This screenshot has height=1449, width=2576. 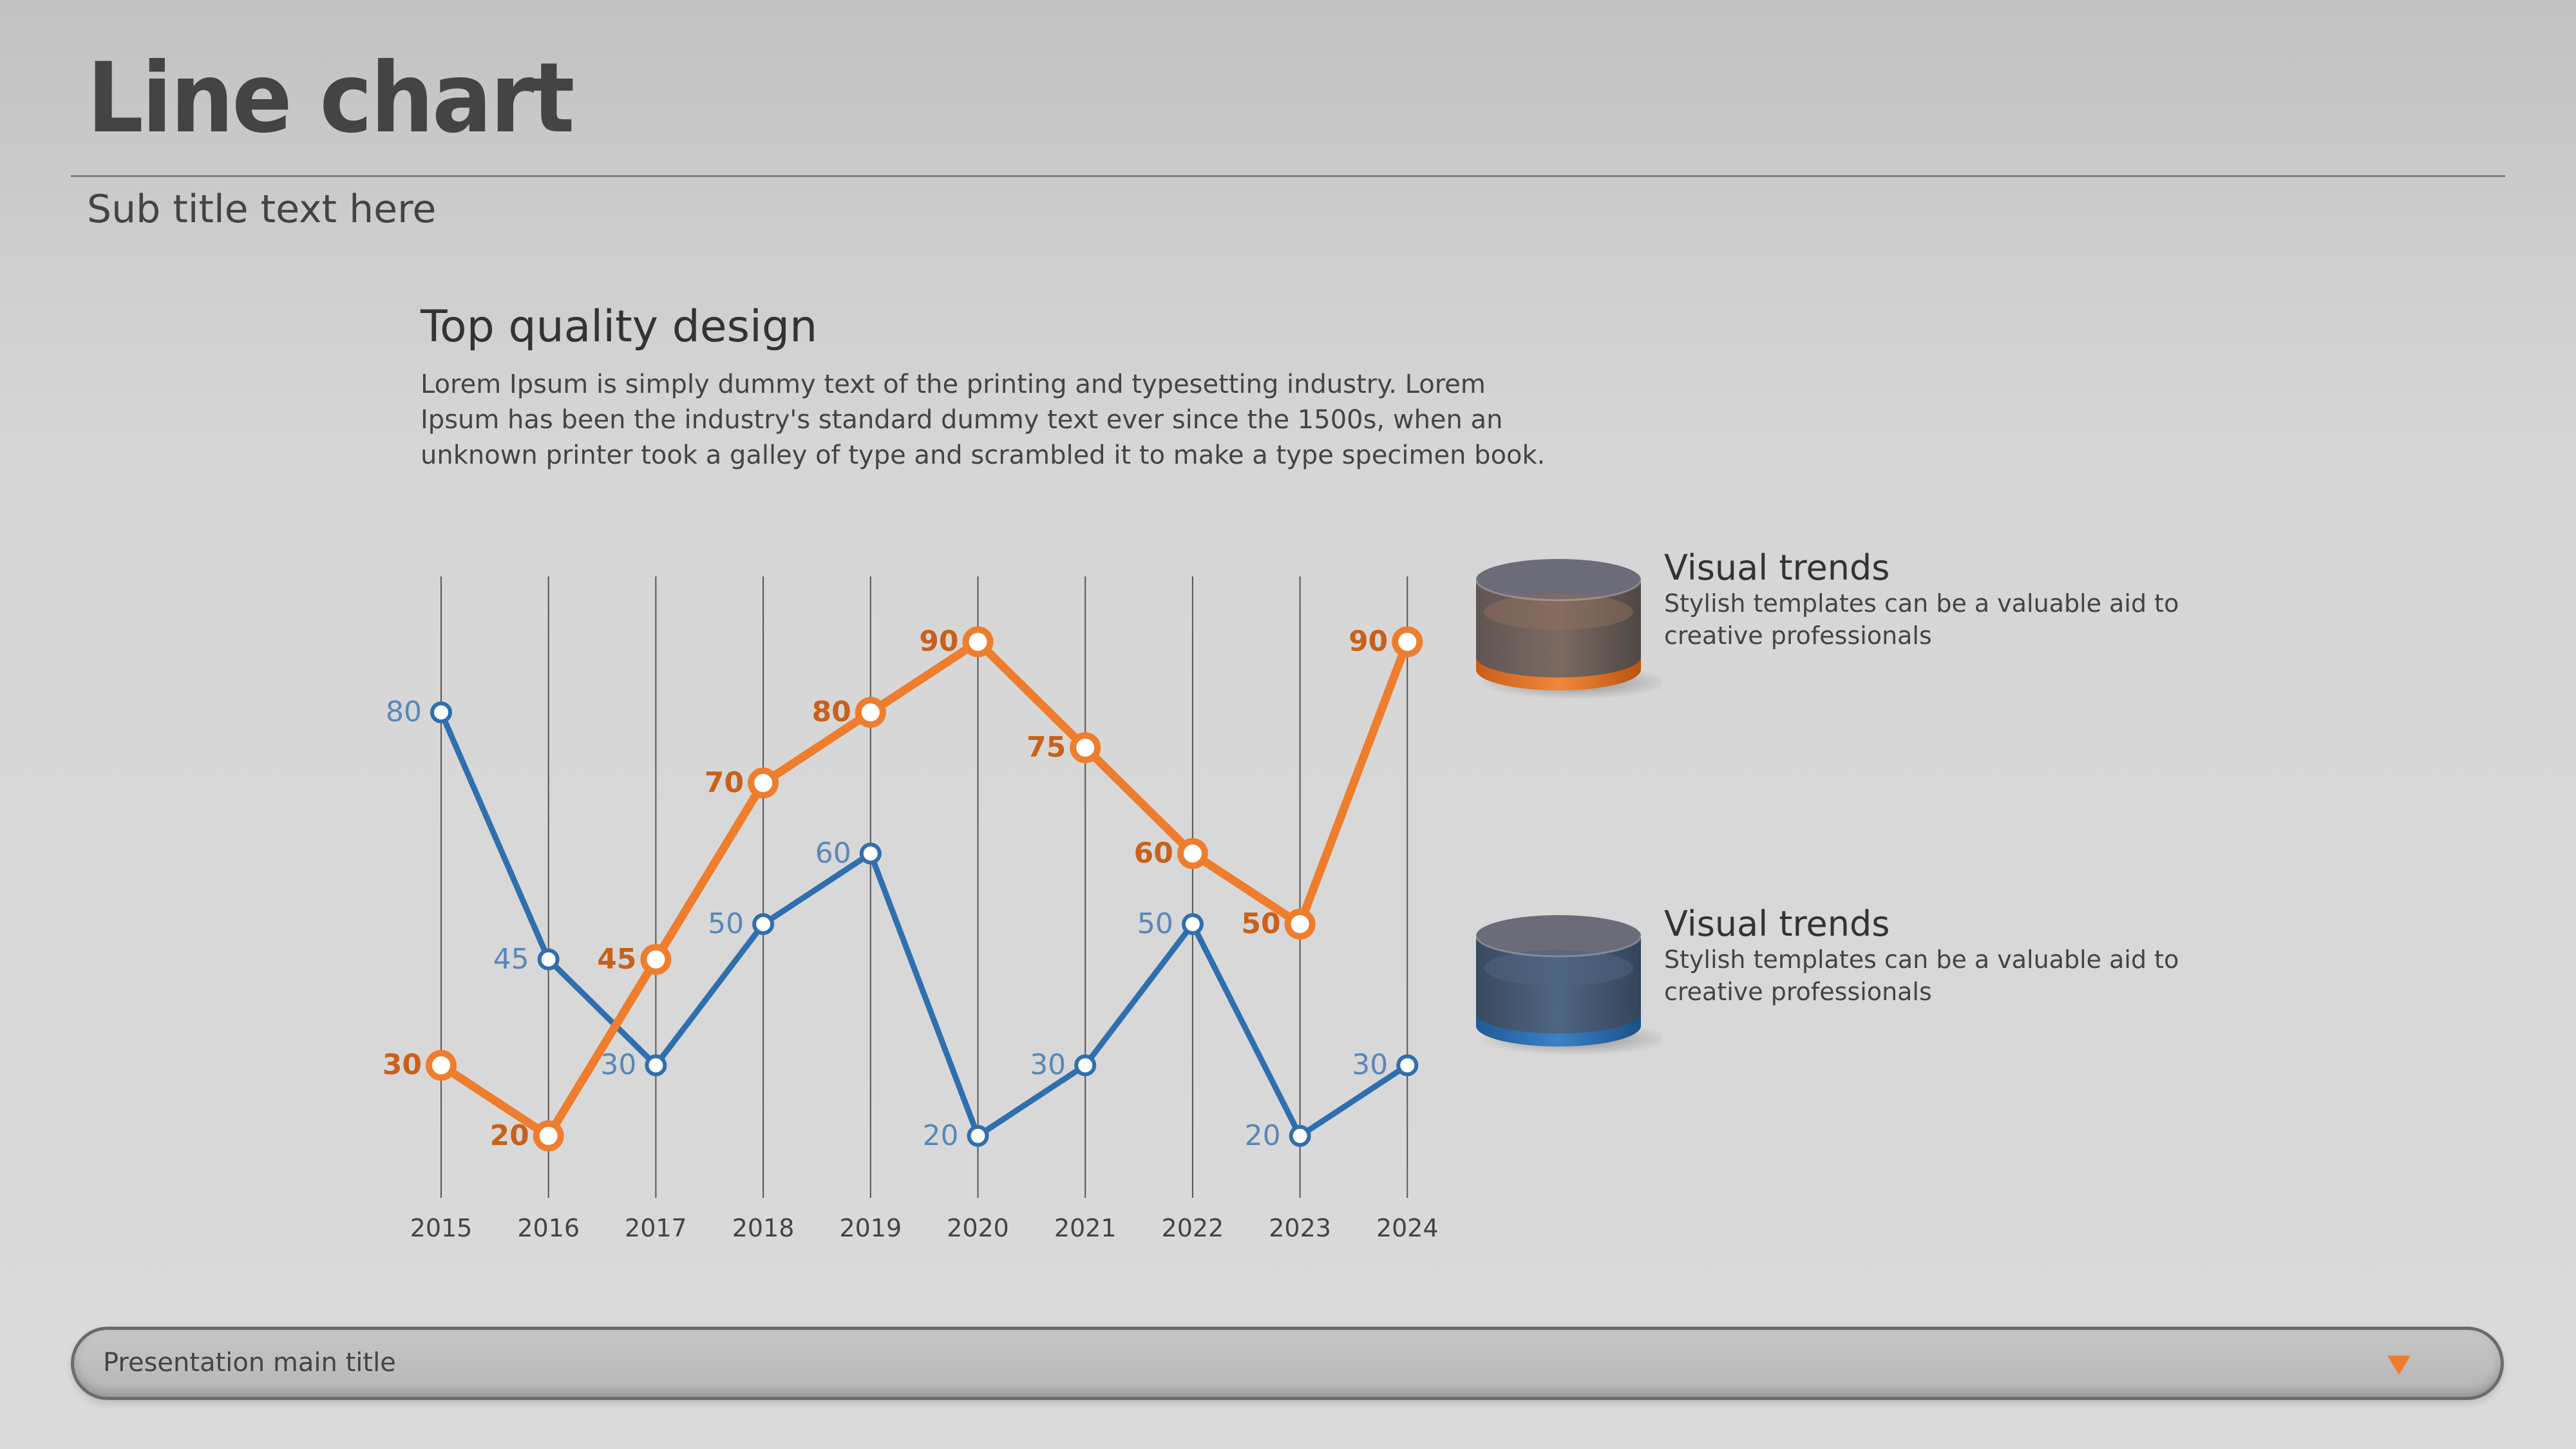 What do you see at coordinates (442, 1228) in the screenshot?
I see `x-tick-label: 2015` at bounding box center [442, 1228].